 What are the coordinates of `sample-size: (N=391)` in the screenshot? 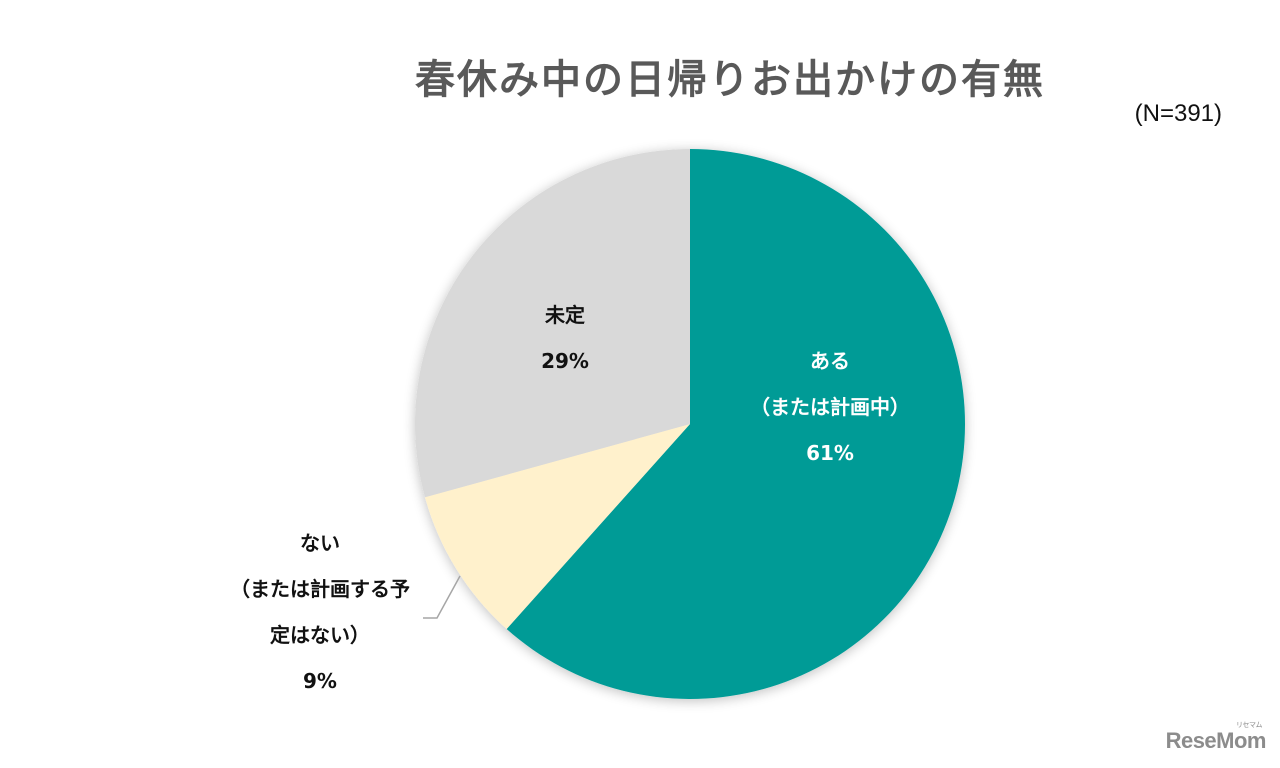 It's located at (1178, 113).